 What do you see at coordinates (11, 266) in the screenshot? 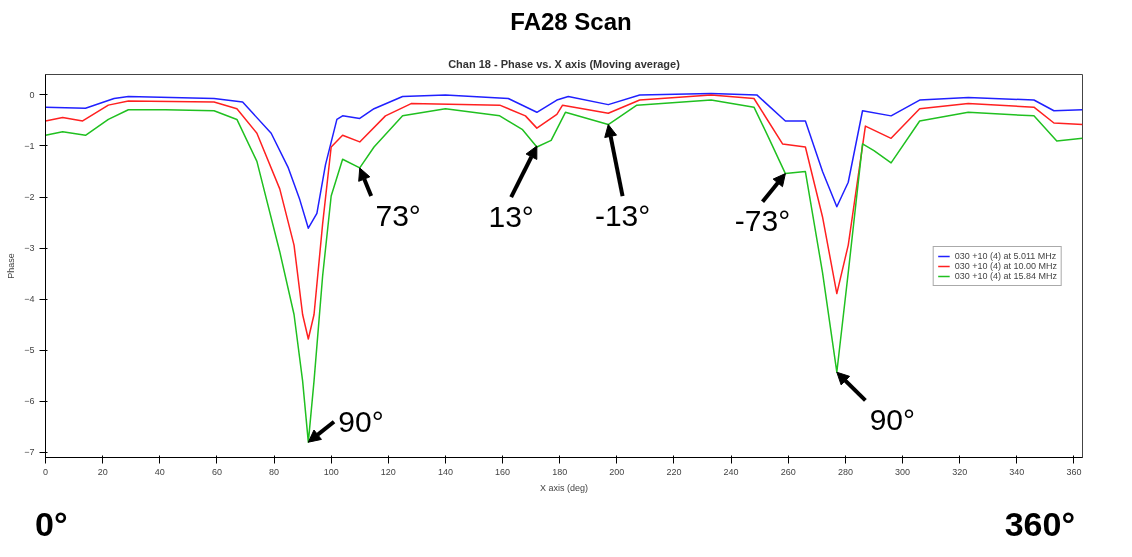
I see `y-axis-title: Phase` at bounding box center [11, 266].